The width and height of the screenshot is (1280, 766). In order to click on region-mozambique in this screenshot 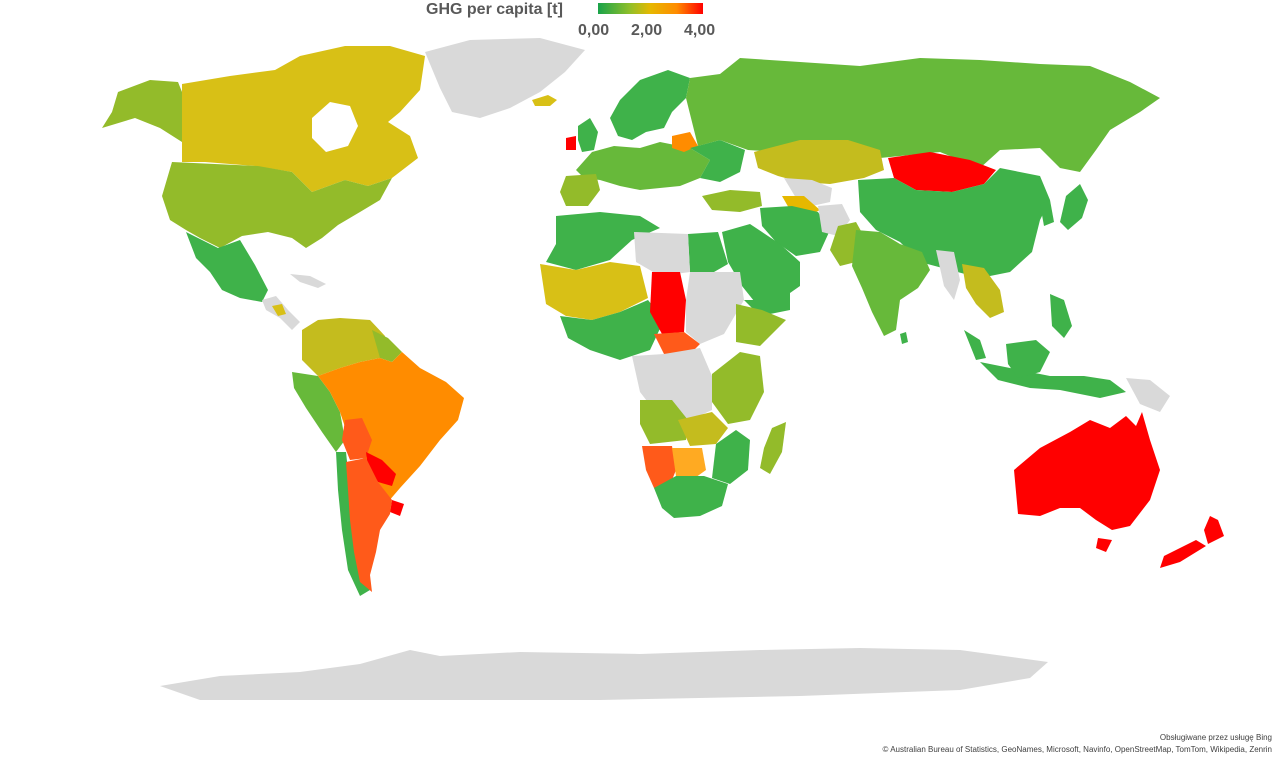, I will do `click(731, 457)`.